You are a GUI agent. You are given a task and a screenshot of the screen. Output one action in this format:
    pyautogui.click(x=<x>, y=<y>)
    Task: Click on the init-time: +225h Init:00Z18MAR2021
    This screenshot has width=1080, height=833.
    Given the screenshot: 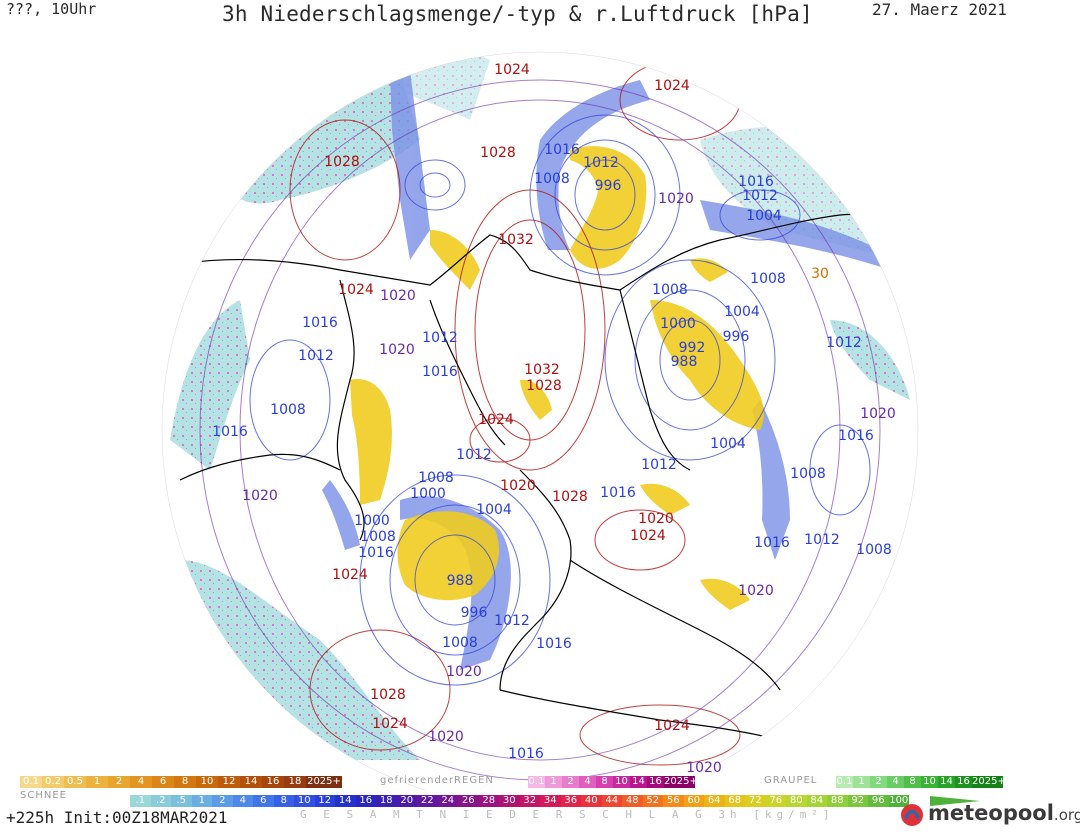 What is the action you would take?
    pyautogui.click(x=117, y=817)
    